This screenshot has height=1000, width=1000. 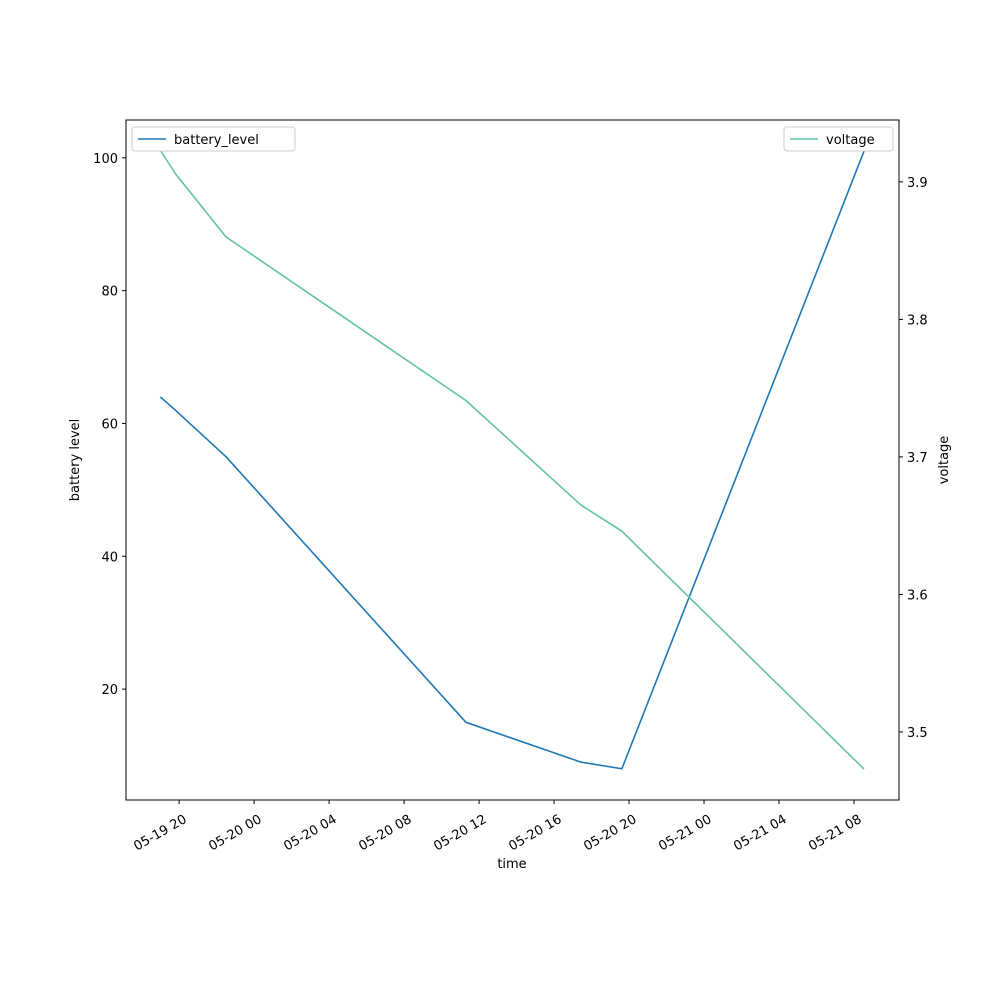 I want to click on y2-tick-label: 3.8, so click(x=917, y=320).